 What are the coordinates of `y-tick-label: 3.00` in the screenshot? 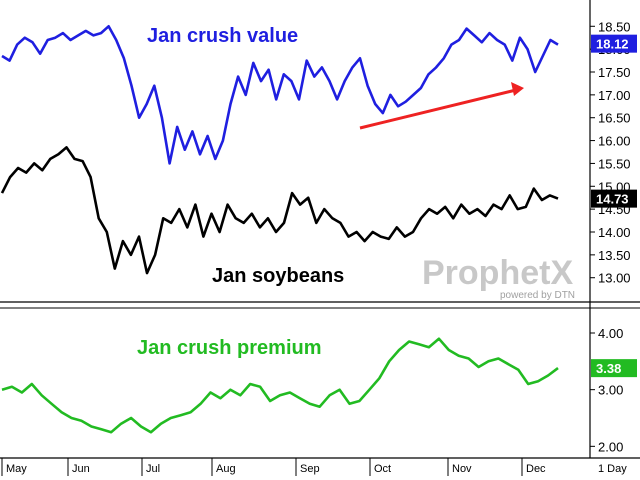 It's located at (610, 390).